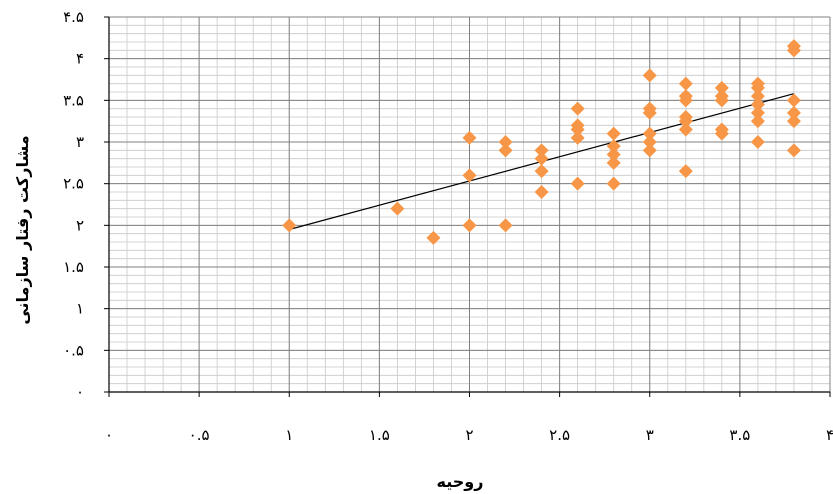  I want to click on y-tick-label: ۴.۵, so click(73, 17).